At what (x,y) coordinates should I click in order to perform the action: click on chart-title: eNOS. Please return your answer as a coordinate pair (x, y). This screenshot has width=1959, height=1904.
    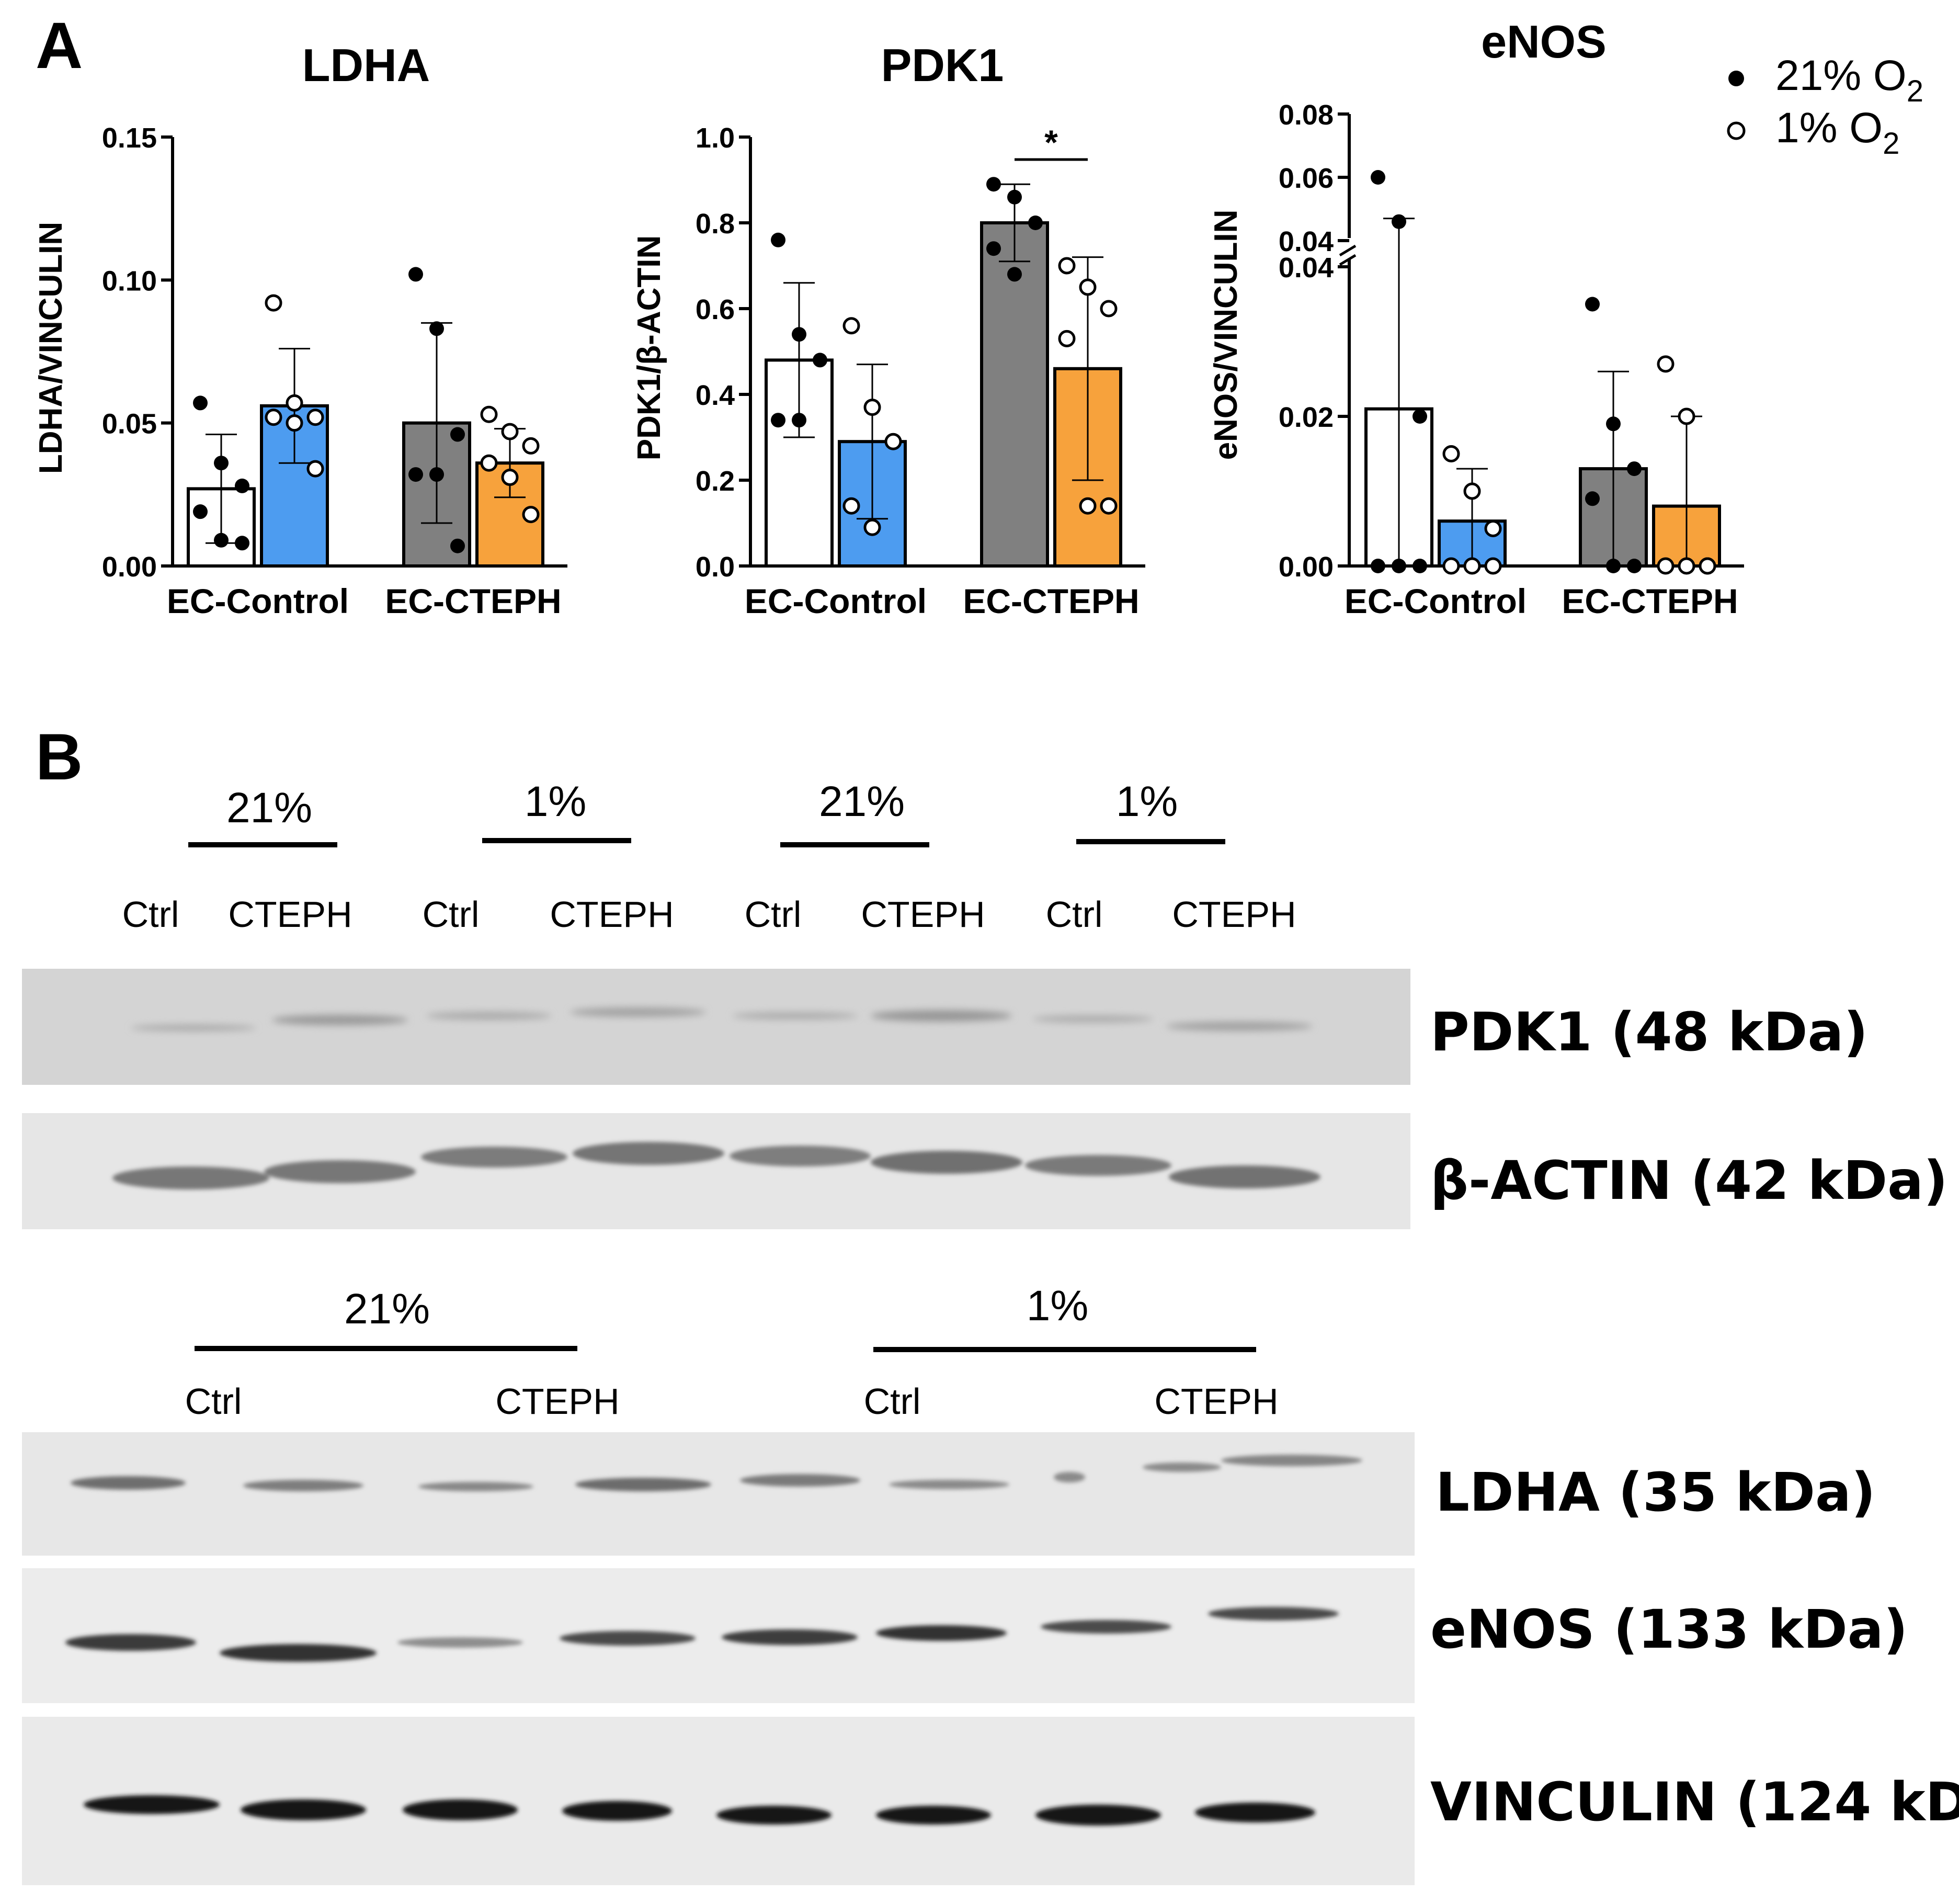
    Looking at the image, I should click on (1544, 42).